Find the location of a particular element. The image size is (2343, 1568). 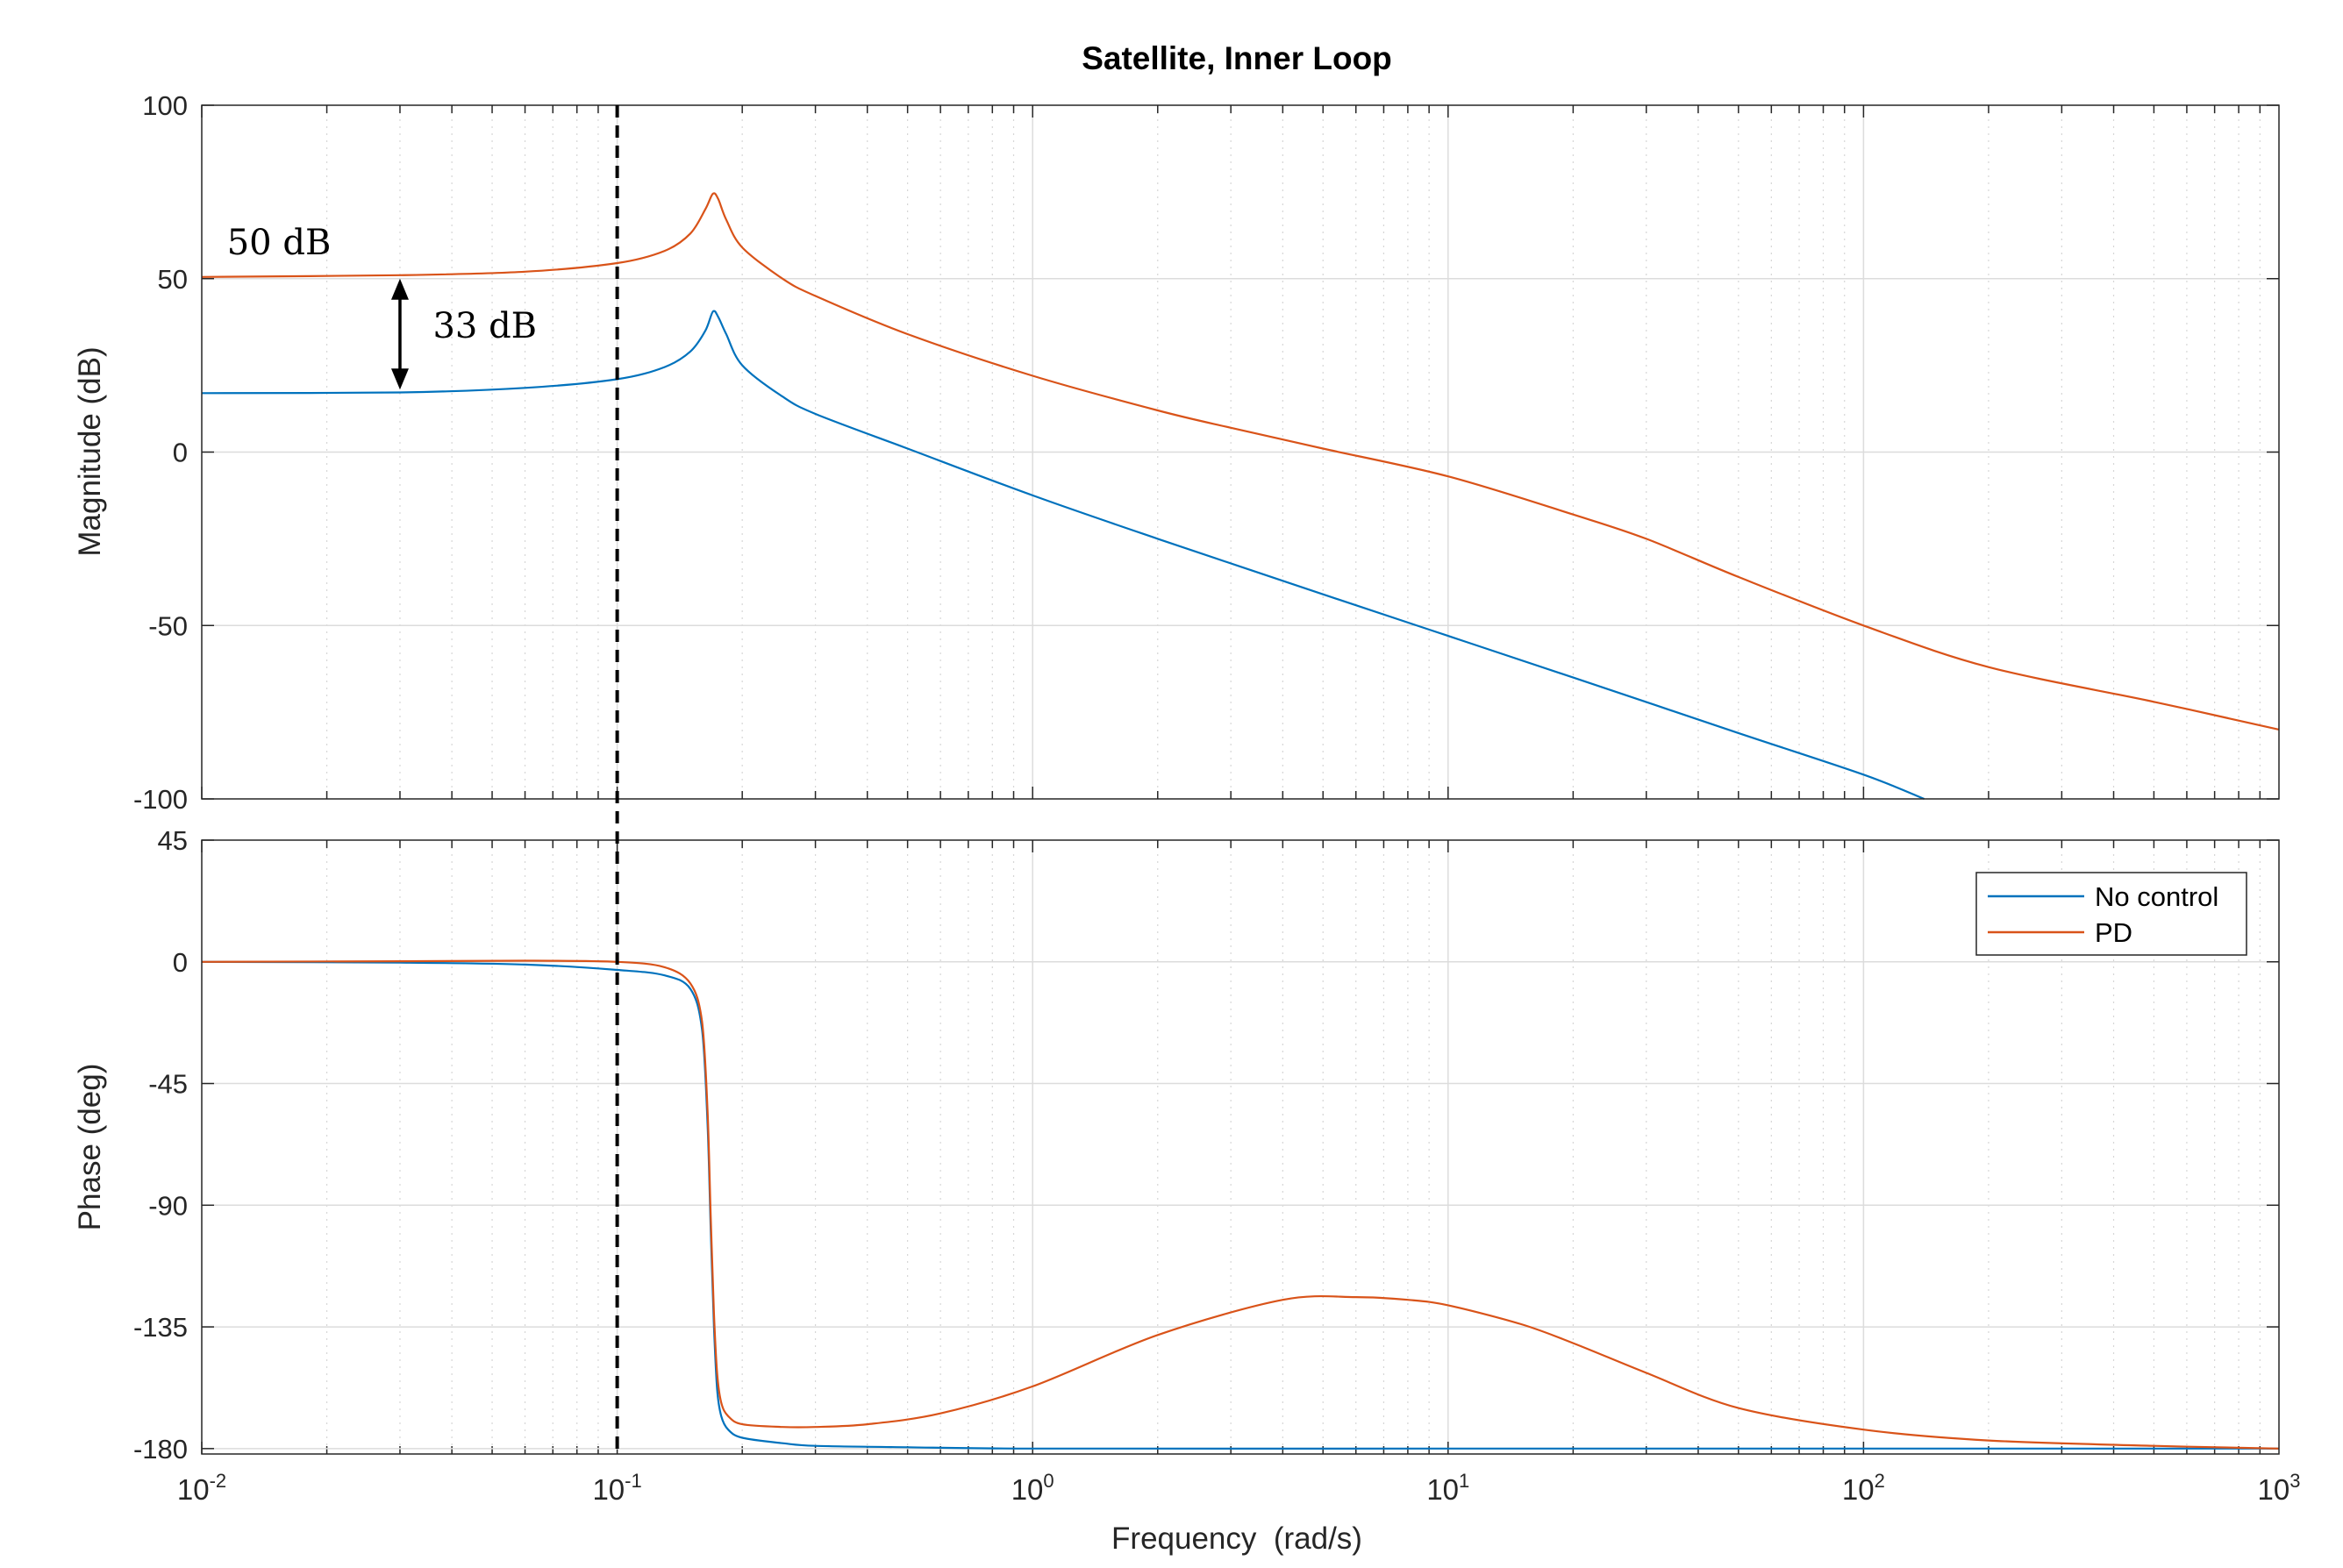

phase-ytick-label: -135 is located at coordinates (160, 1327).